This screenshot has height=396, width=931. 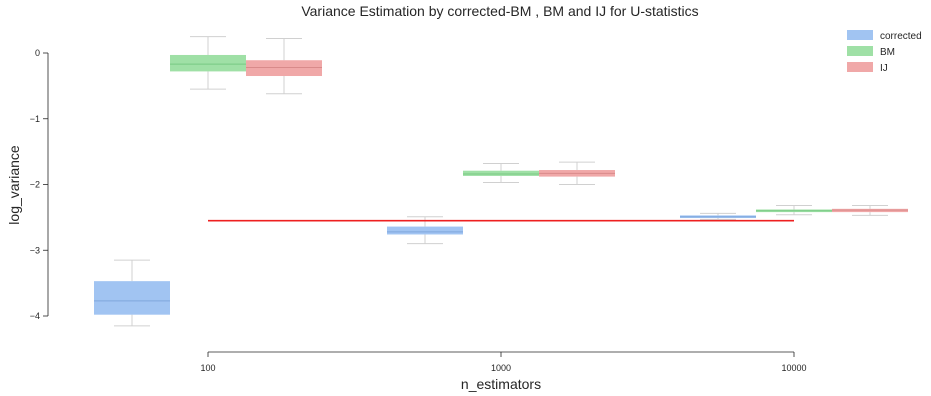 I want to click on legend-swatch-bm, so click(x=860, y=51).